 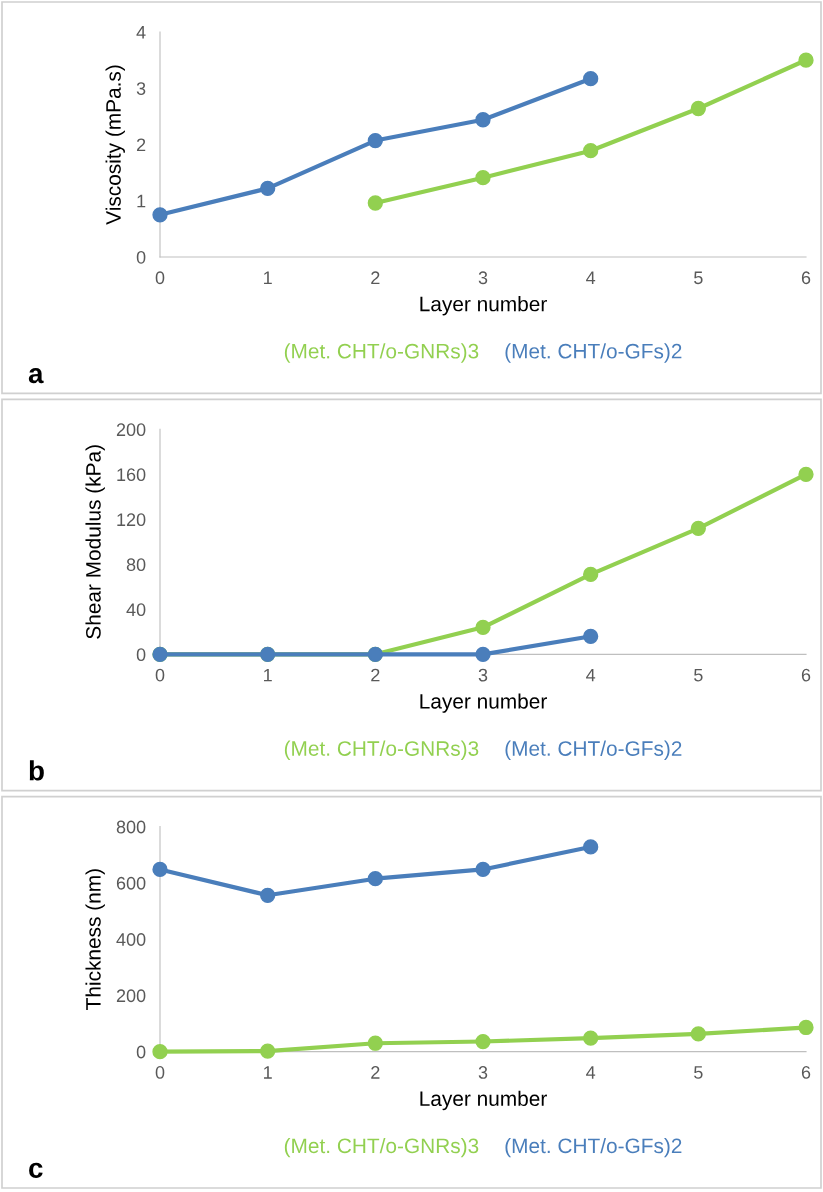 I want to click on y-tick-label: 2, so click(x=141, y=145).